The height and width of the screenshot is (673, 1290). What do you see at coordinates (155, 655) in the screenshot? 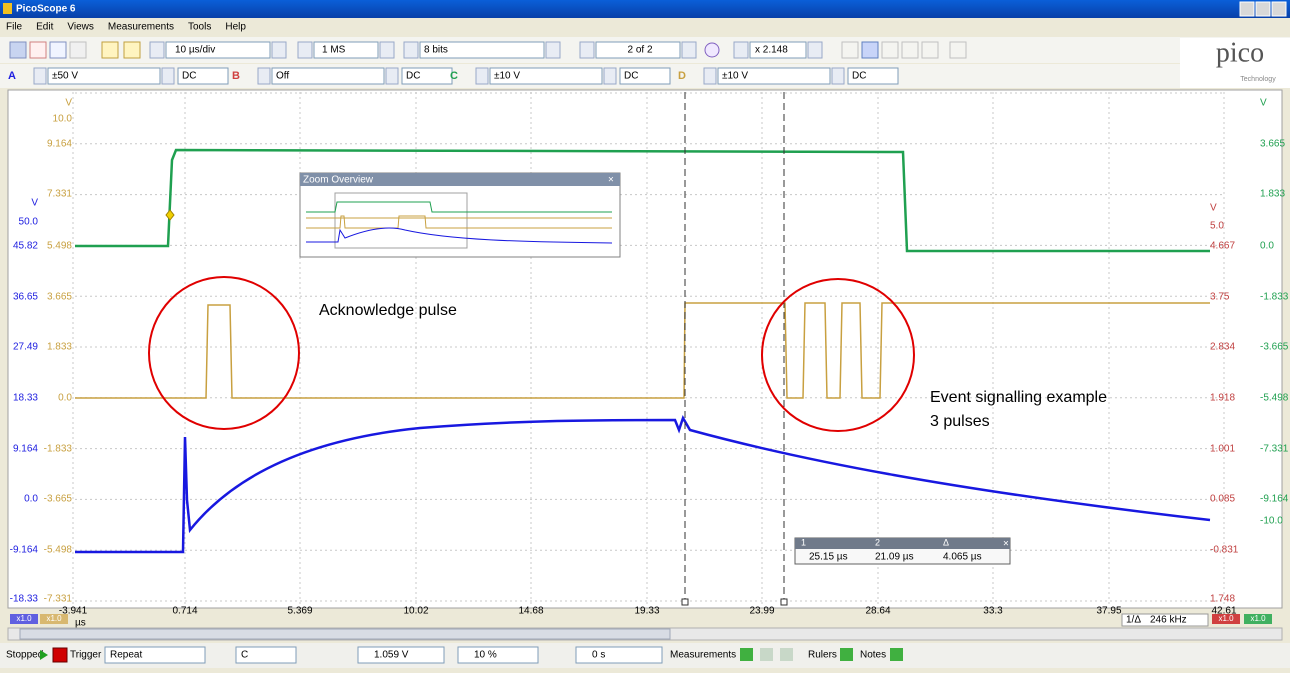
I see `trigger-mode-select` at bounding box center [155, 655].